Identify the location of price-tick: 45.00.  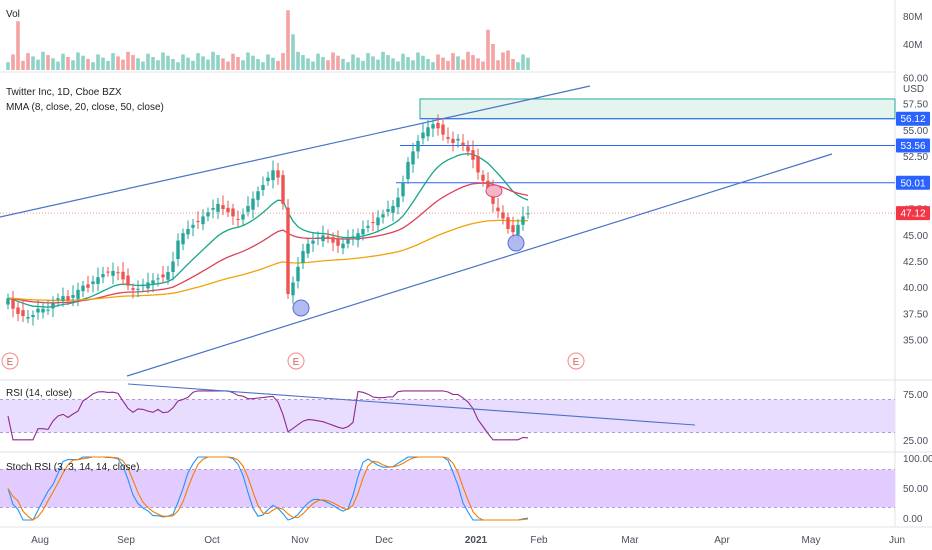
(915, 236).